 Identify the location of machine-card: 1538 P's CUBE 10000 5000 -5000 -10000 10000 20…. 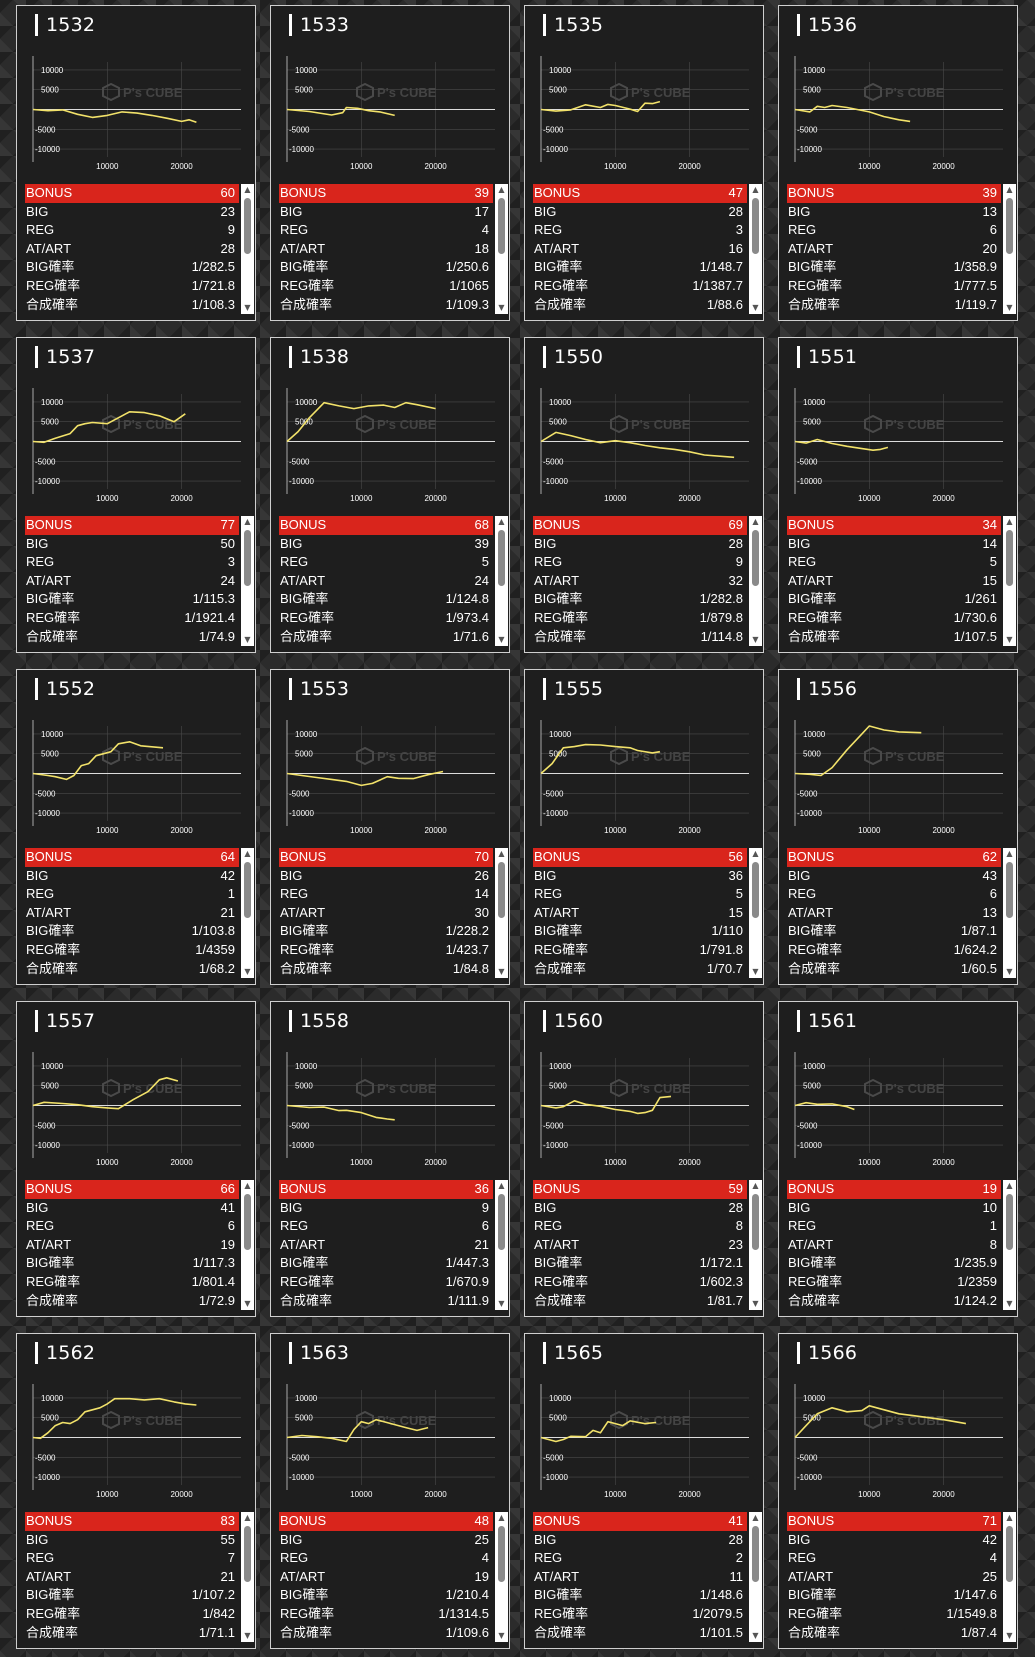
(390, 495).